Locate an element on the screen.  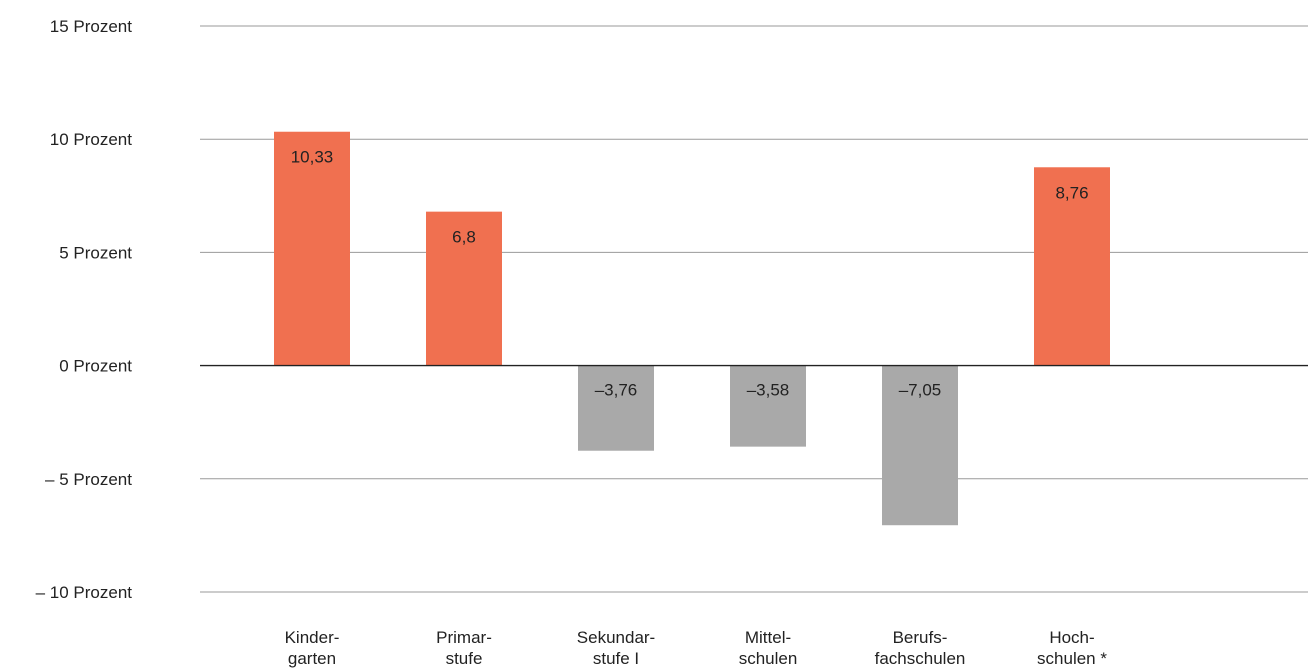
bar-value-label: 6,8 is located at coordinates (464, 237).